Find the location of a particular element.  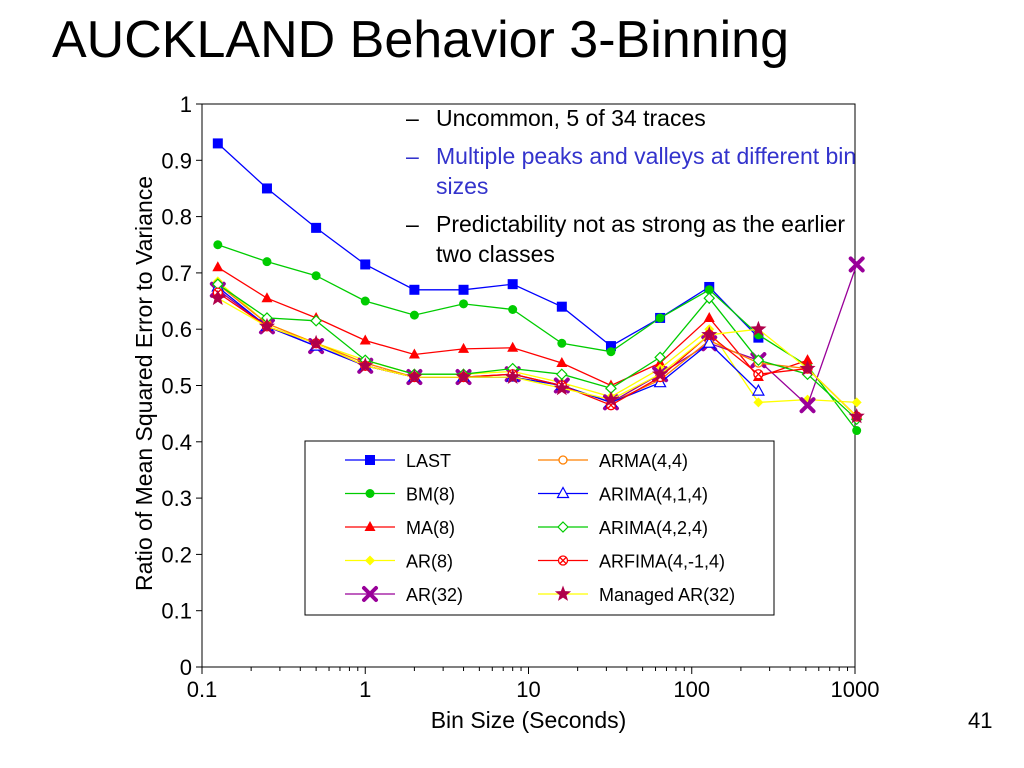

bullet-item: – Uncommon, 5 of 34 traces is located at coordinates (636, 118).